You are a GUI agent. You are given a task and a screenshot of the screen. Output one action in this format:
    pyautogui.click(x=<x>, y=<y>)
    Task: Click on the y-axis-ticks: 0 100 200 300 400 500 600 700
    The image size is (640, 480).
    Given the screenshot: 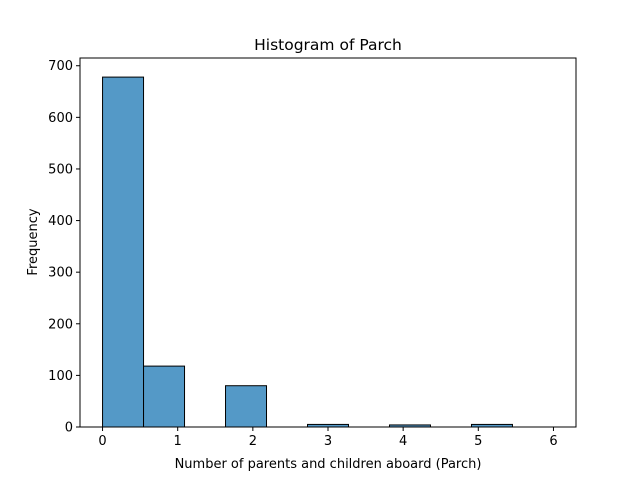 What is the action you would take?
    pyautogui.click(x=64, y=247)
    